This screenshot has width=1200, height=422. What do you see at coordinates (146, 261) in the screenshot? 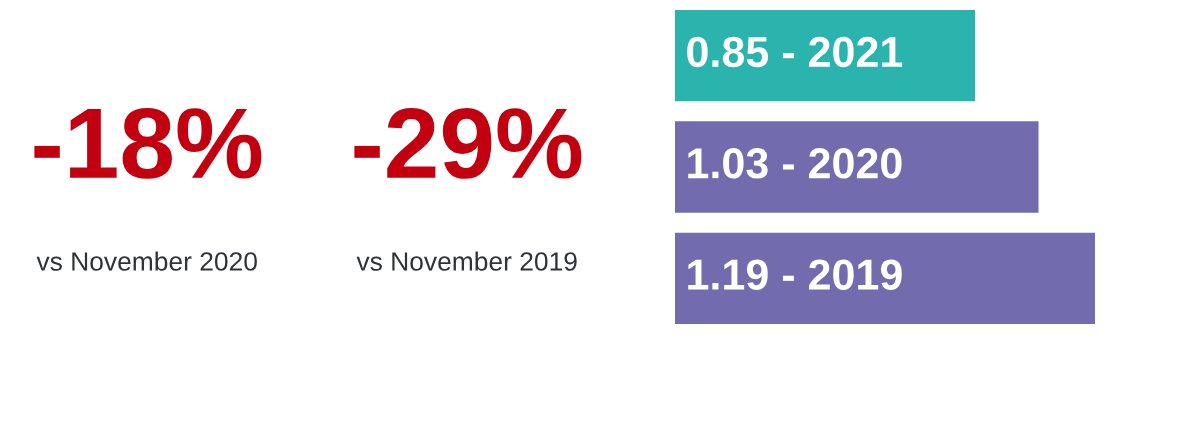
I see `text: vs November 2020` at bounding box center [146, 261].